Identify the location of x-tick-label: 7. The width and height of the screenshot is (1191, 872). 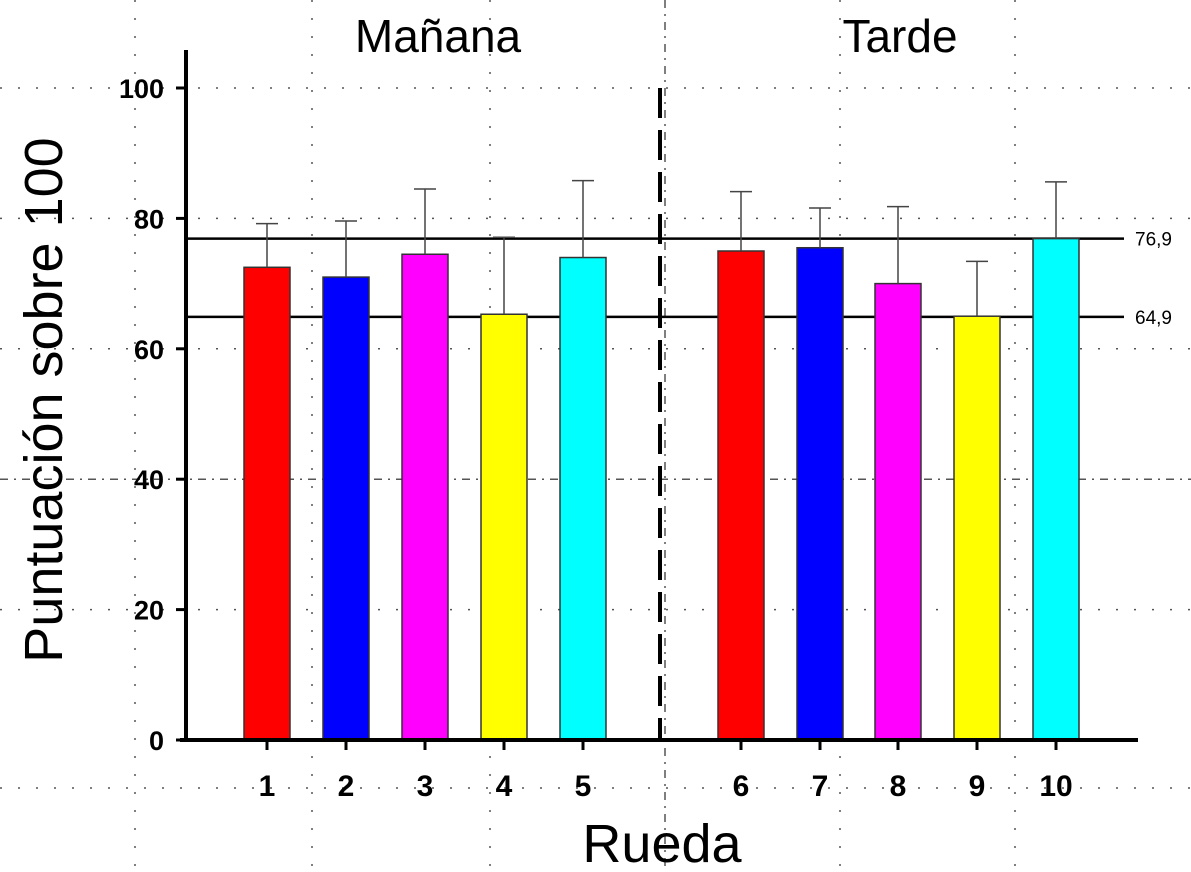
(820, 786).